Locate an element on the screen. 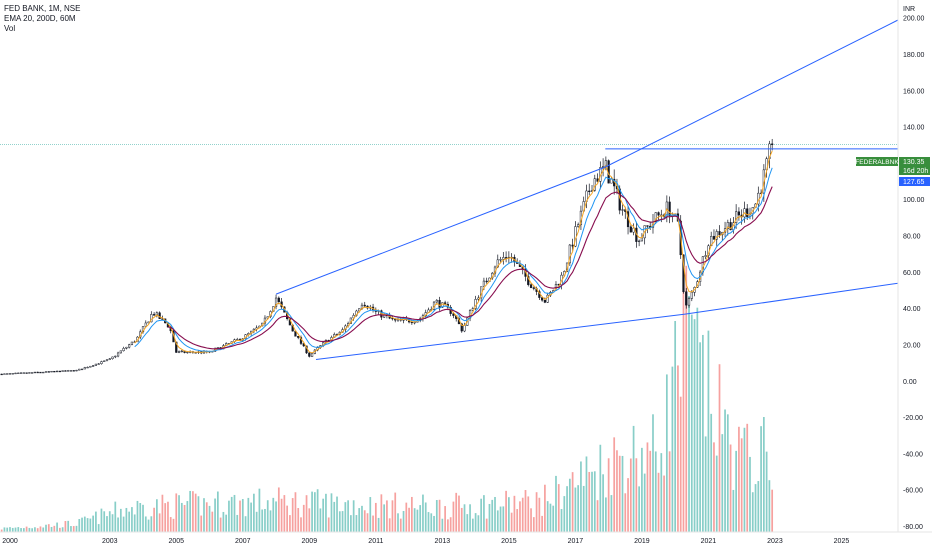 The width and height of the screenshot is (932, 550). symbol-title: FED BANK, 1M, NSE is located at coordinates (42, 8).